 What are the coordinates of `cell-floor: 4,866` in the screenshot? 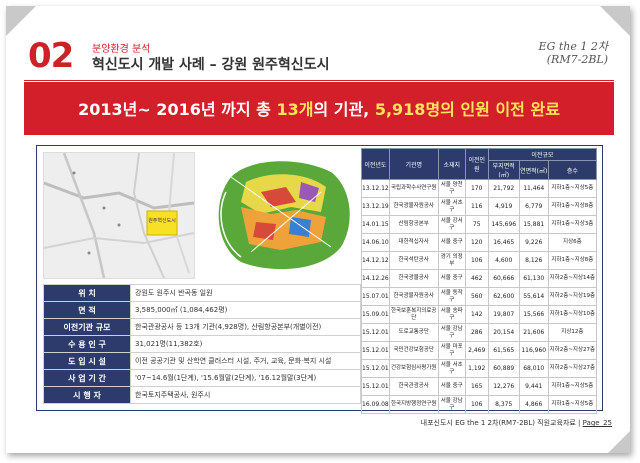 It's located at (533, 404).